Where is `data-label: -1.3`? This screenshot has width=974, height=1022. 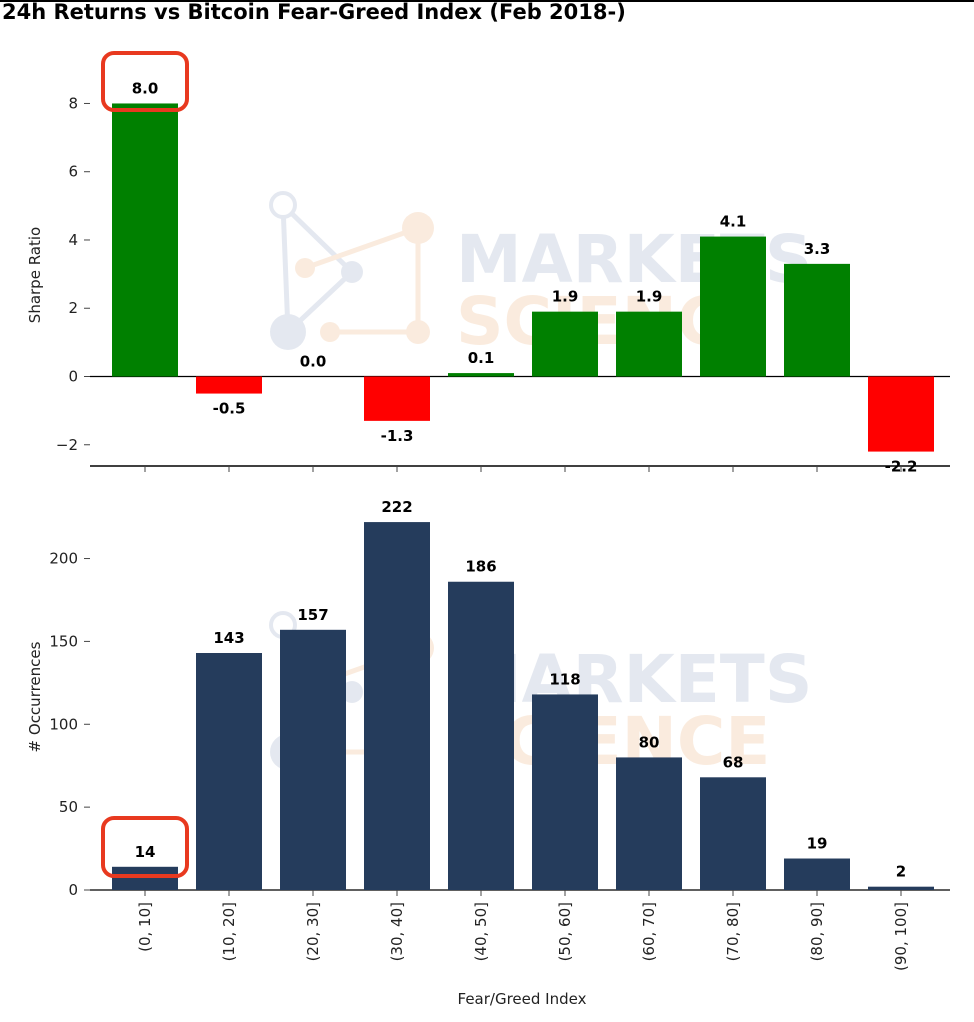
data-label: -1.3 is located at coordinates (397, 436).